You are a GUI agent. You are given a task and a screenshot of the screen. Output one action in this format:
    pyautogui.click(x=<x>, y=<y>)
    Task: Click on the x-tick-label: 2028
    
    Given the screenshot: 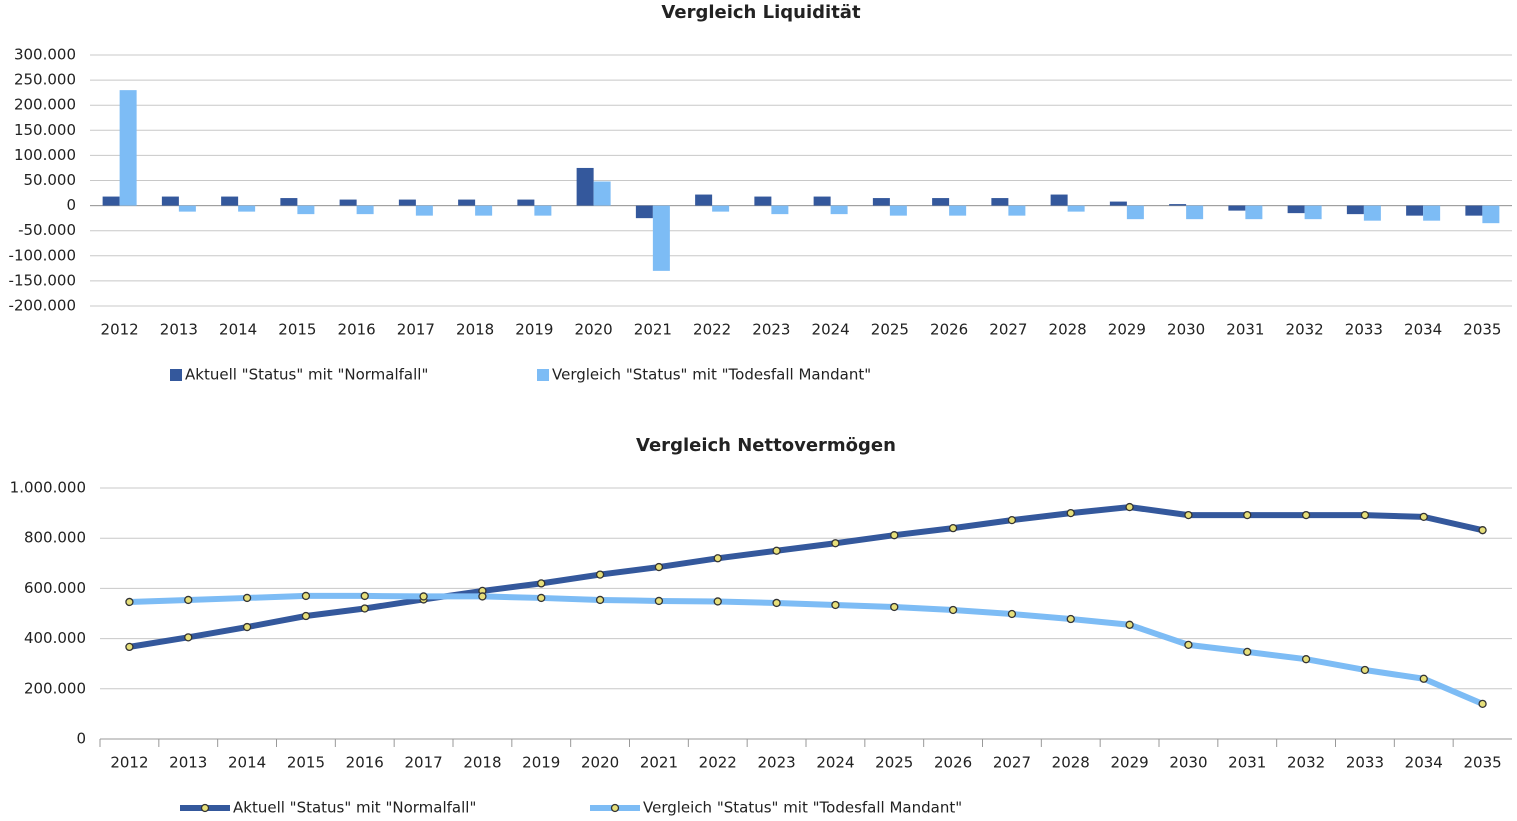 What is the action you would take?
    pyautogui.click(x=1071, y=763)
    